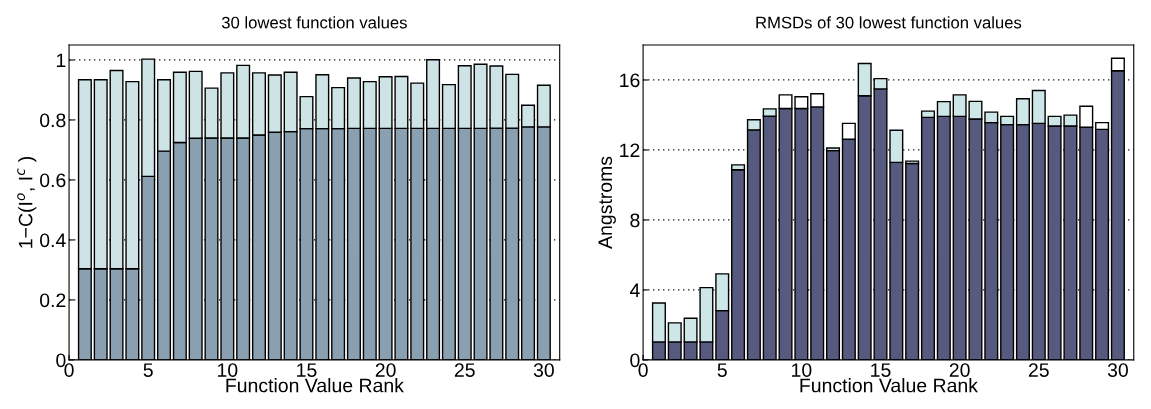  Describe the element at coordinates (53, 180) in the screenshot. I see `y-tick-label: 0.6` at that location.